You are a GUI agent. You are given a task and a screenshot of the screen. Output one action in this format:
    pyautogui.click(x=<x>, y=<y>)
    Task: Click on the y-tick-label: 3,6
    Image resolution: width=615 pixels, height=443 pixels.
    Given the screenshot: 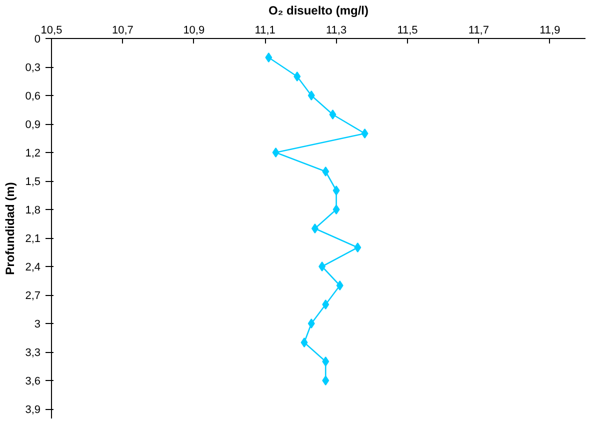 What is the action you would take?
    pyautogui.click(x=33, y=382)
    